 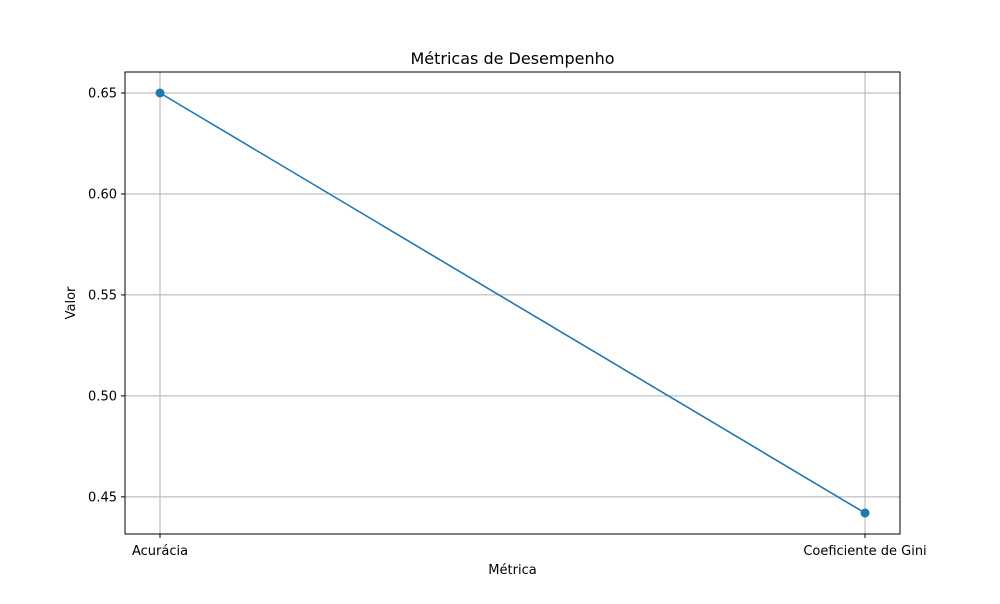 I want to click on y-axis-label: Valor, so click(x=71, y=302).